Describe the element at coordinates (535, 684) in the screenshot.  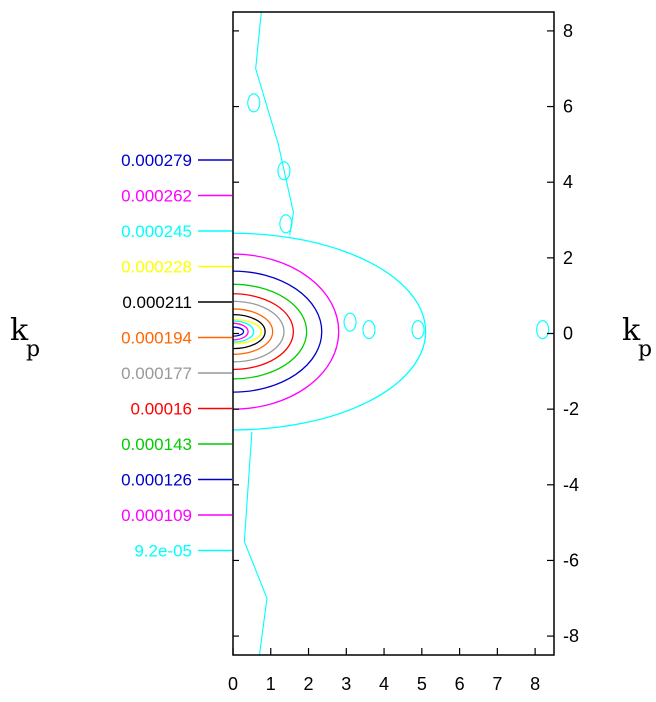
I see `x-tick-label: 8` at that location.